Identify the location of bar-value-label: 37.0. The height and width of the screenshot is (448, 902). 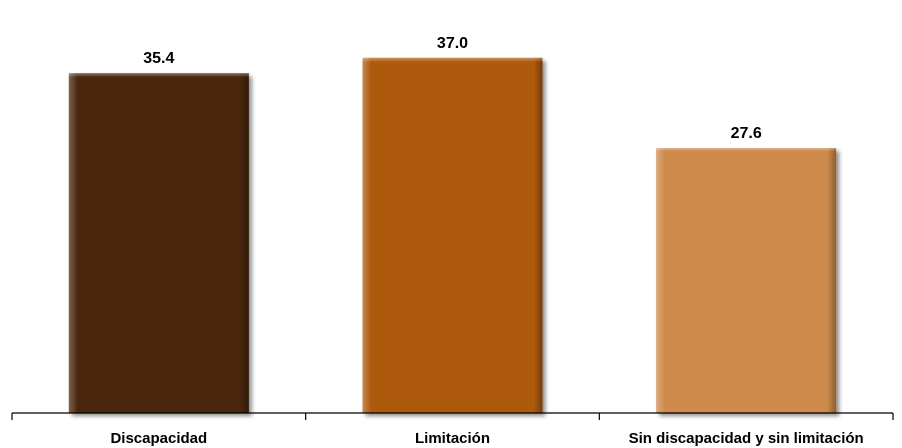
(452, 43).